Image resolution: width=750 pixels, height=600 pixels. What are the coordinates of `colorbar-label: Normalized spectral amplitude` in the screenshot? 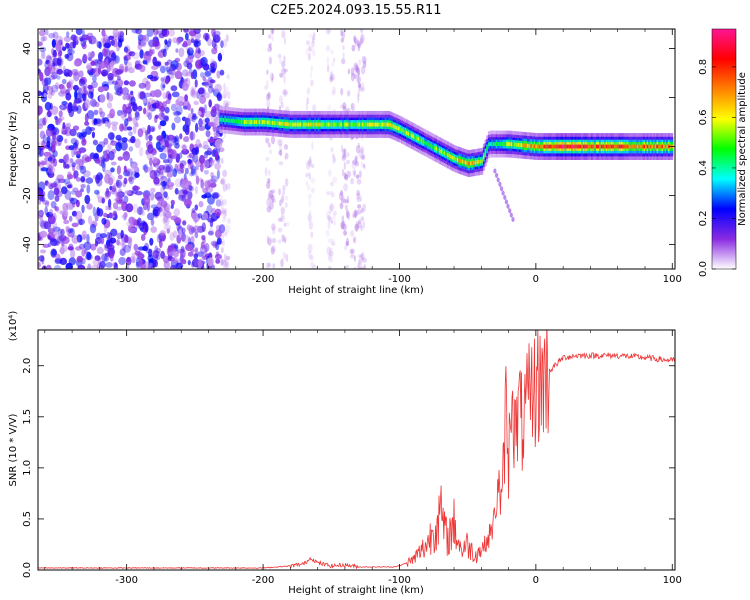 It's located at (742, 149).